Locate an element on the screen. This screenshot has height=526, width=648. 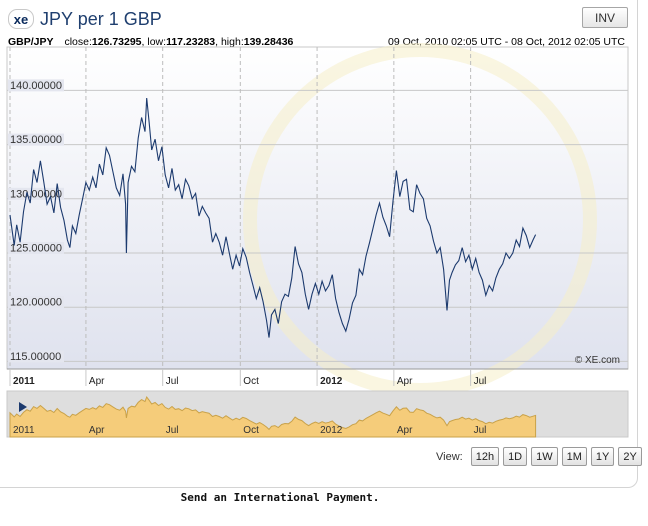
view-2y-button: 2Y is located at coordinates (630, 456).